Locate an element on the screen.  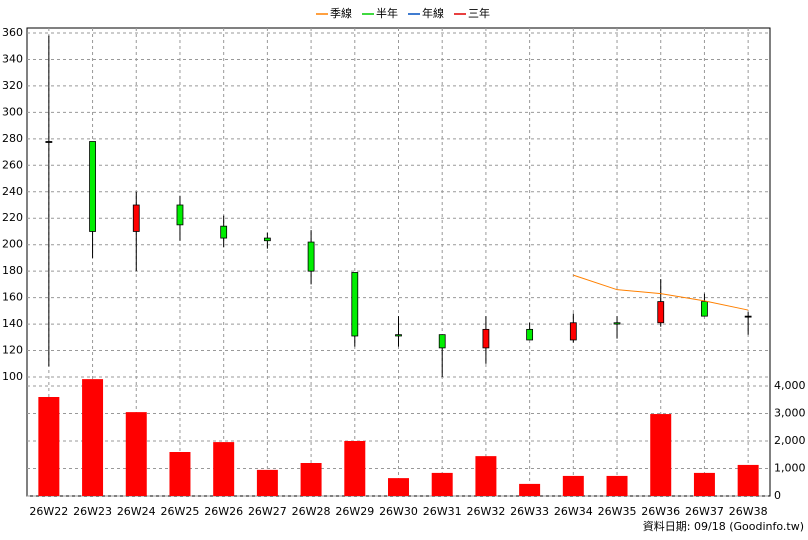
x-tick-label: 26W31 is located at coordinates (442, 511).